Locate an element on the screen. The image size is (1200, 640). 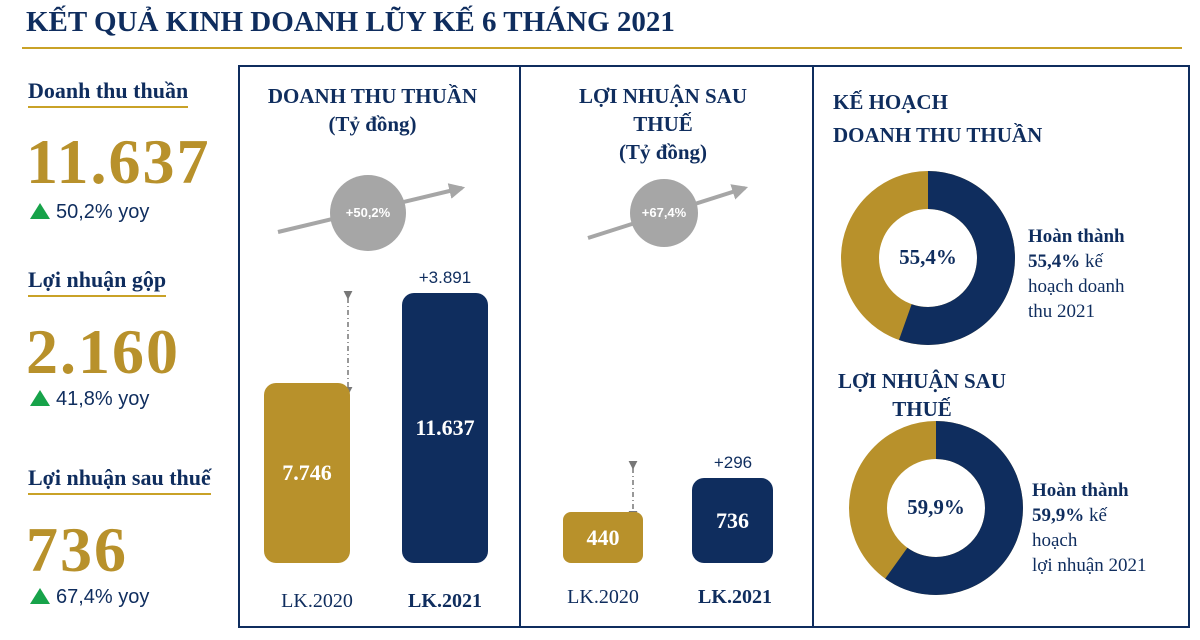
panel-title-text: DOANH THU THUẦN is located at coordinates (372, 96).